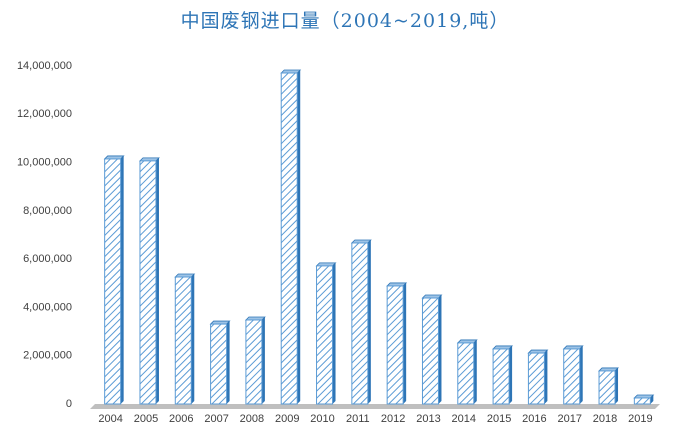 The image size is (699, 440). Describe the element at coordinates (146, 419) in the screenshot. I see `x-tick-label: 2005` at that location.